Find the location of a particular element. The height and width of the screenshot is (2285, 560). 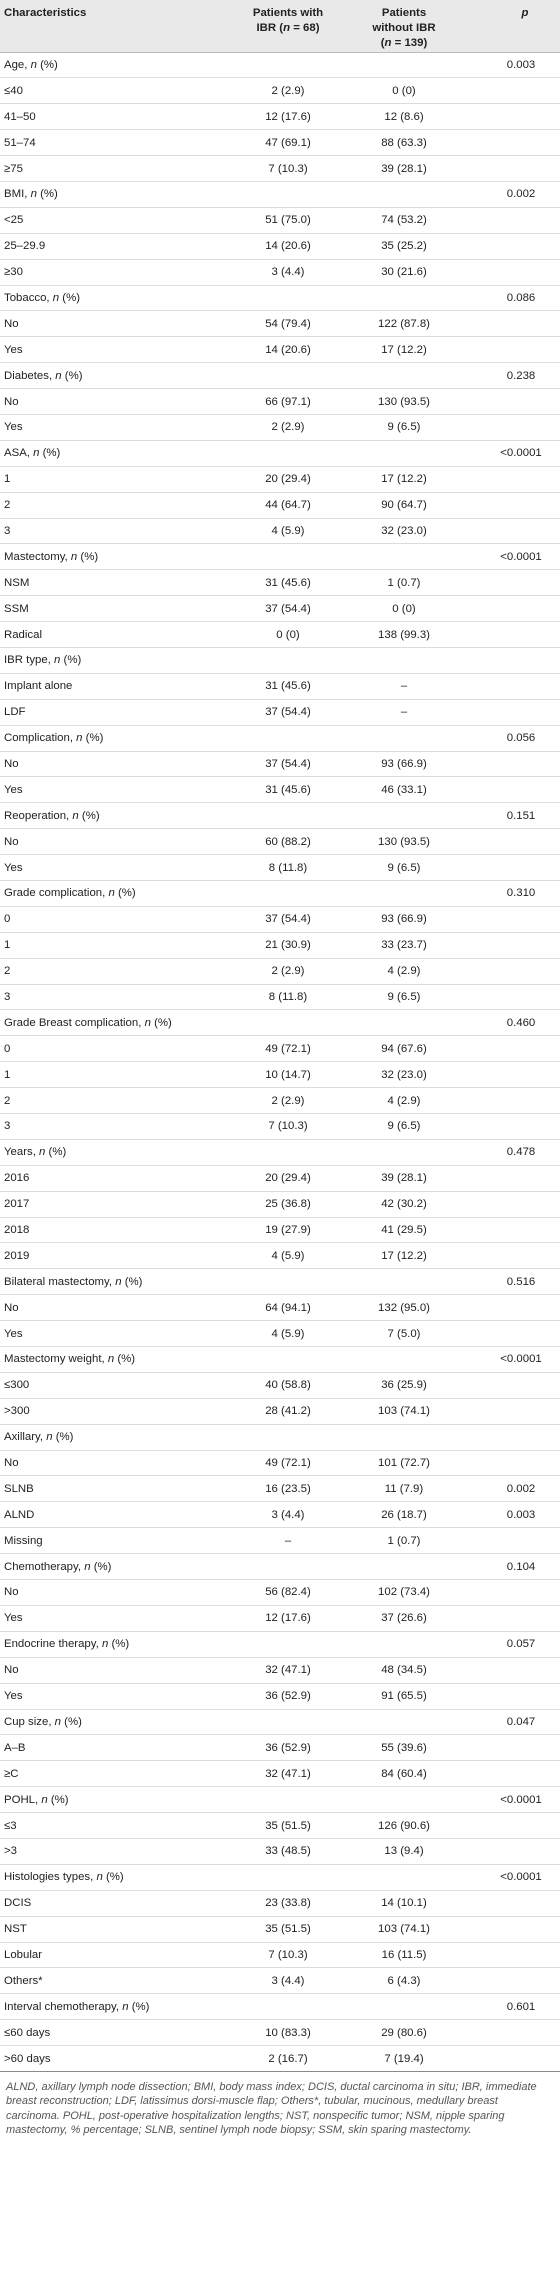

row-value-ibr: 54 (79.4) is located at coordinates (288, 324).